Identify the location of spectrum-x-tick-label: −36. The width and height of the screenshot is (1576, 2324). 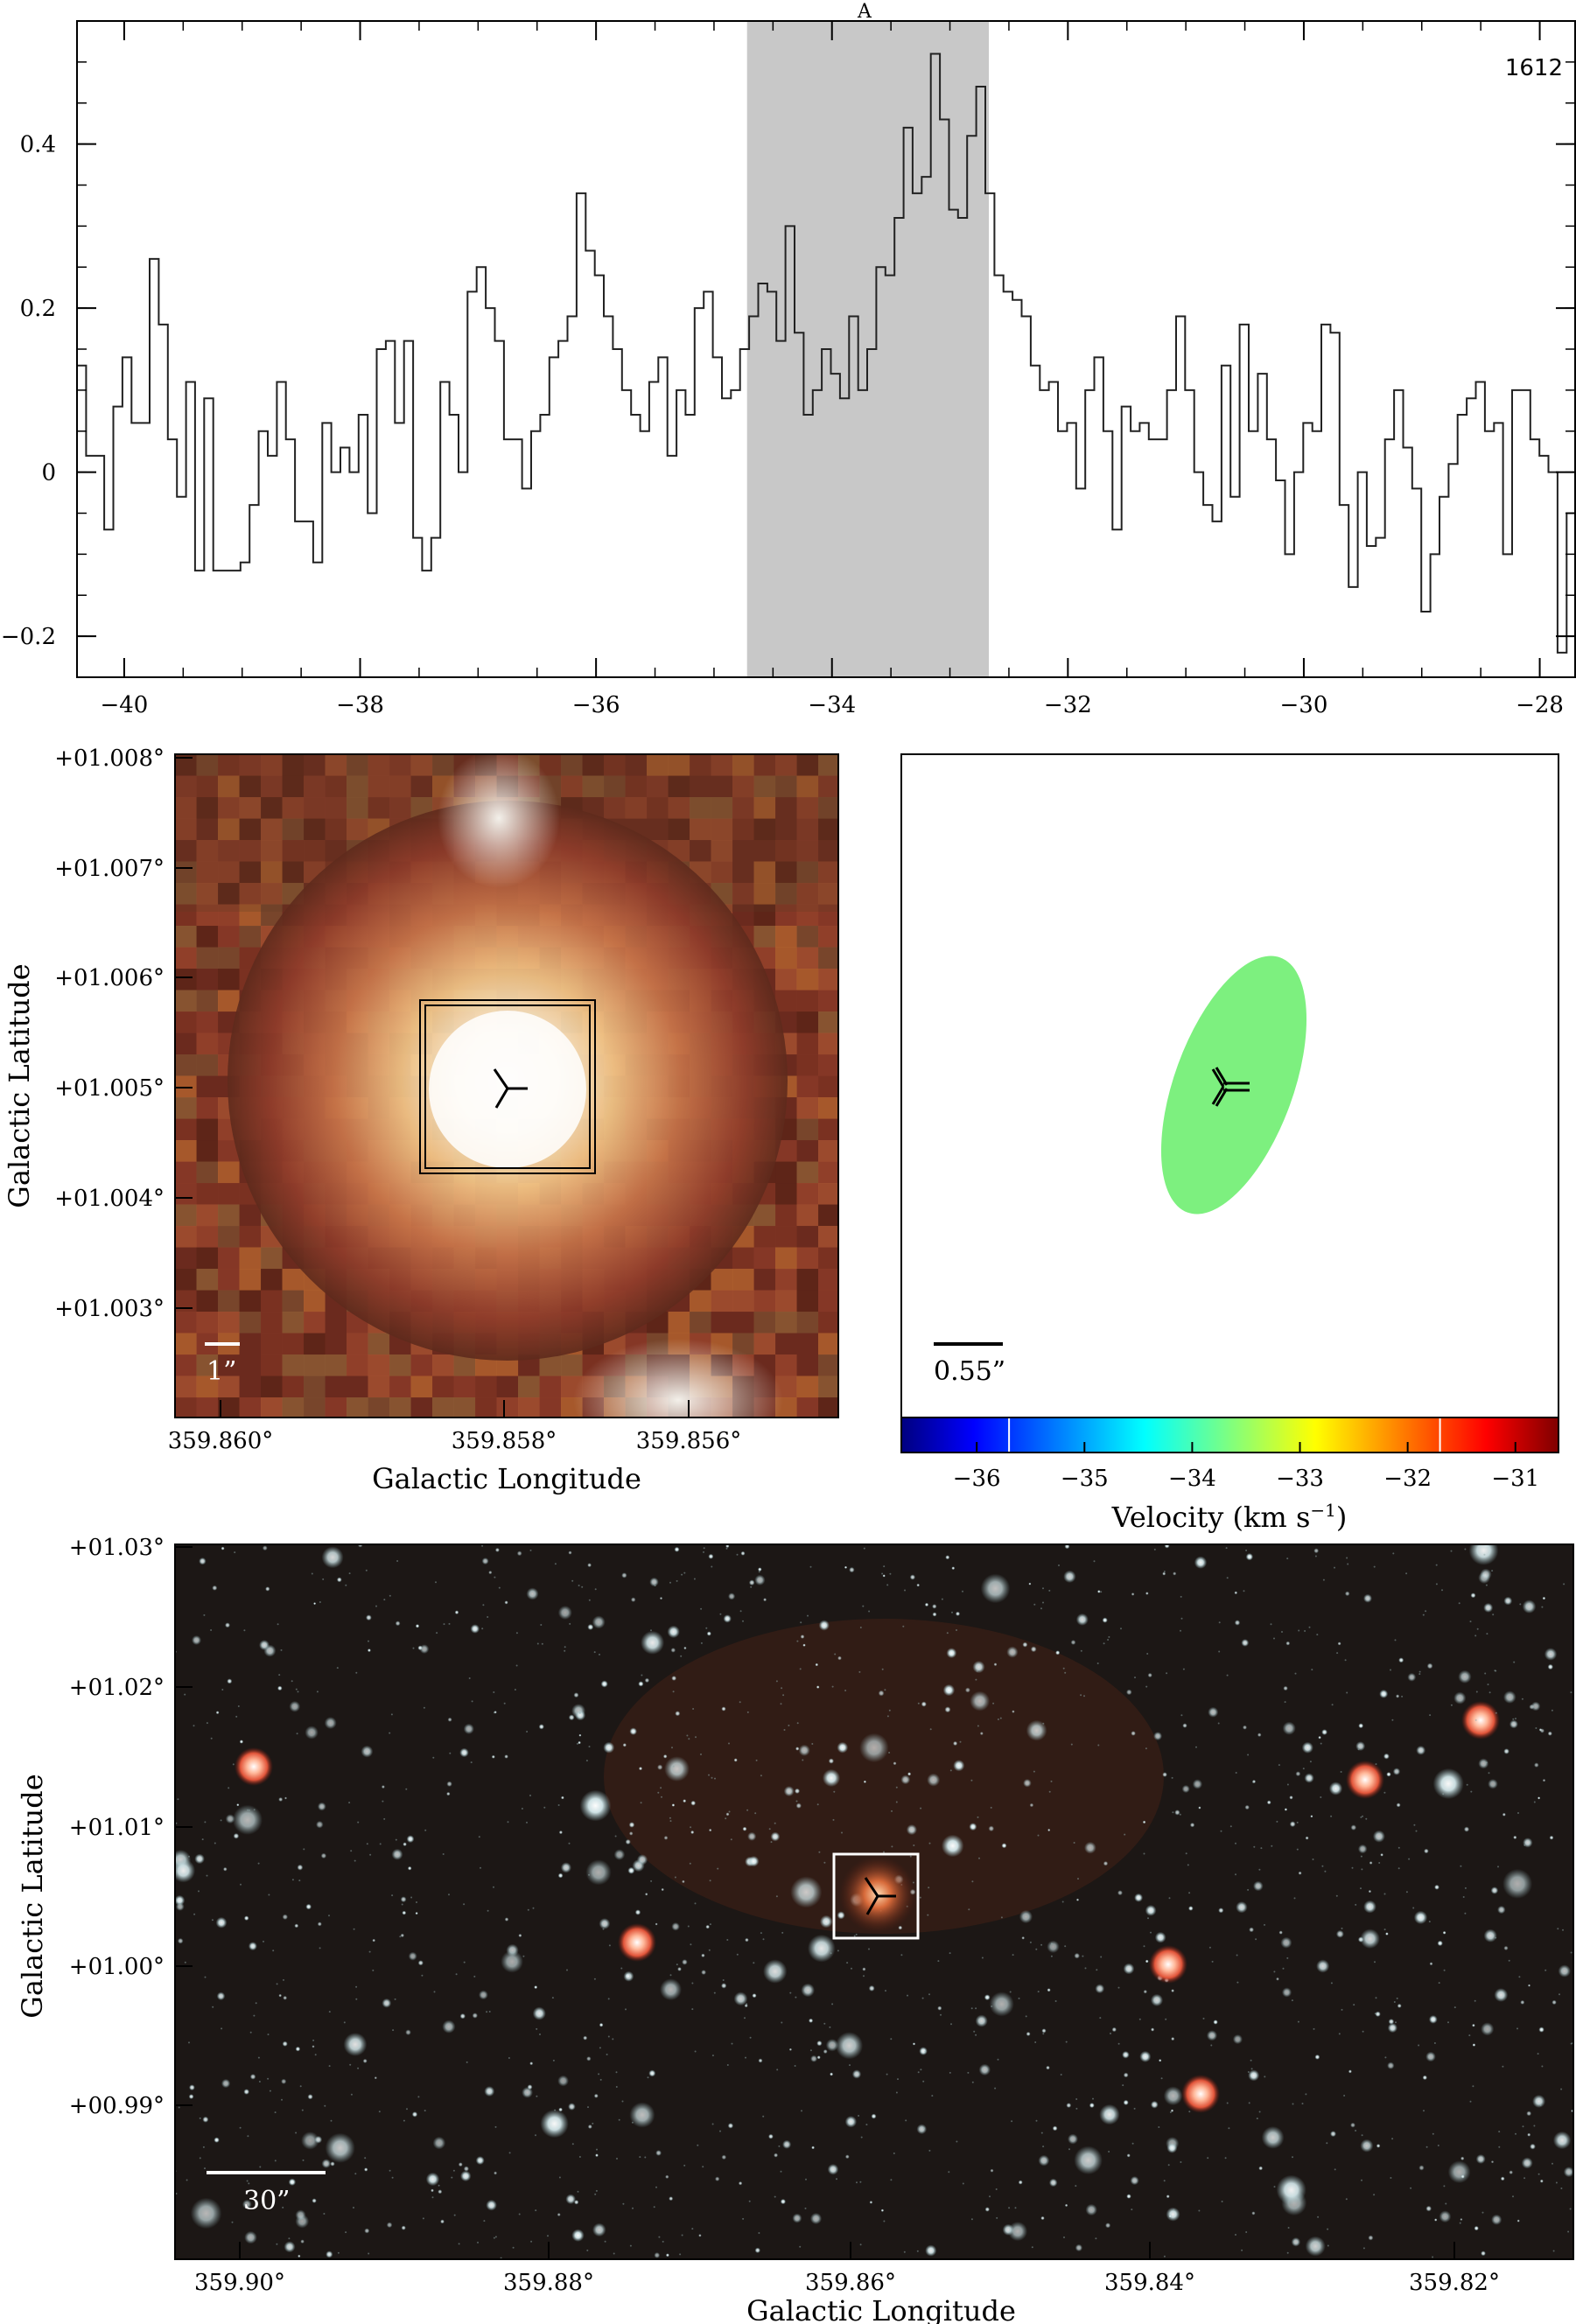
(596, 705).